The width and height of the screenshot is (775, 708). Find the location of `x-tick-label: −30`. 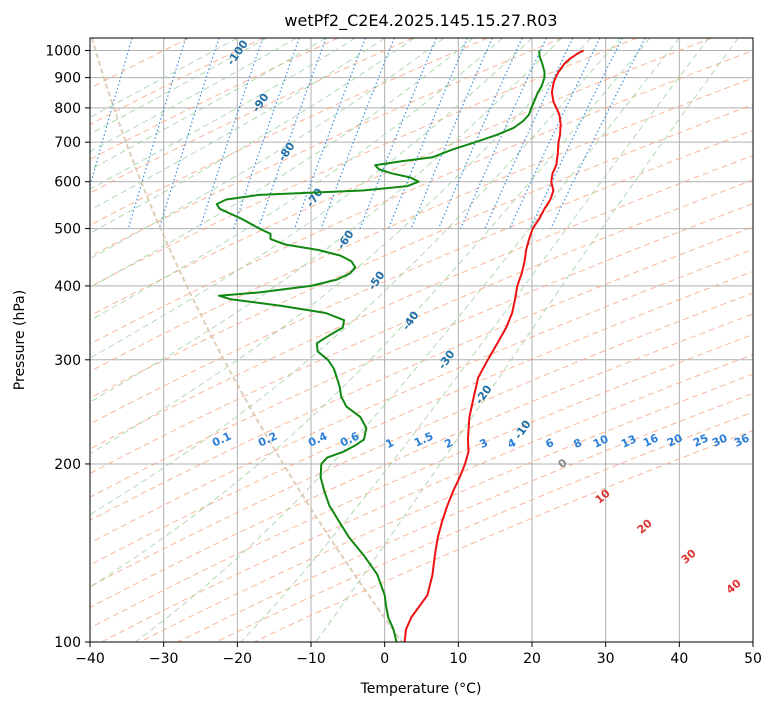

x-tick-label: −30 is located at coordinates (164, 659).